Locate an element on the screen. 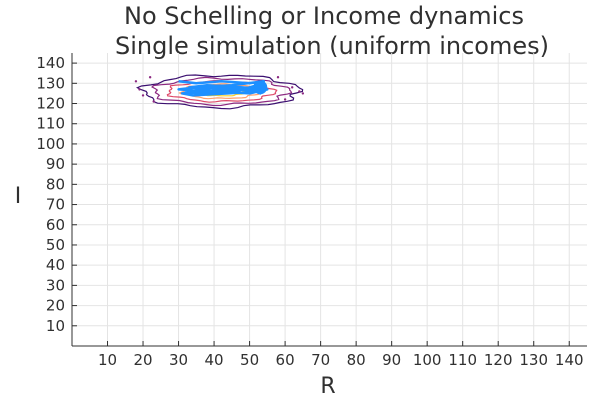  y-tick-label: 40 is located at coordinates (55, 265).